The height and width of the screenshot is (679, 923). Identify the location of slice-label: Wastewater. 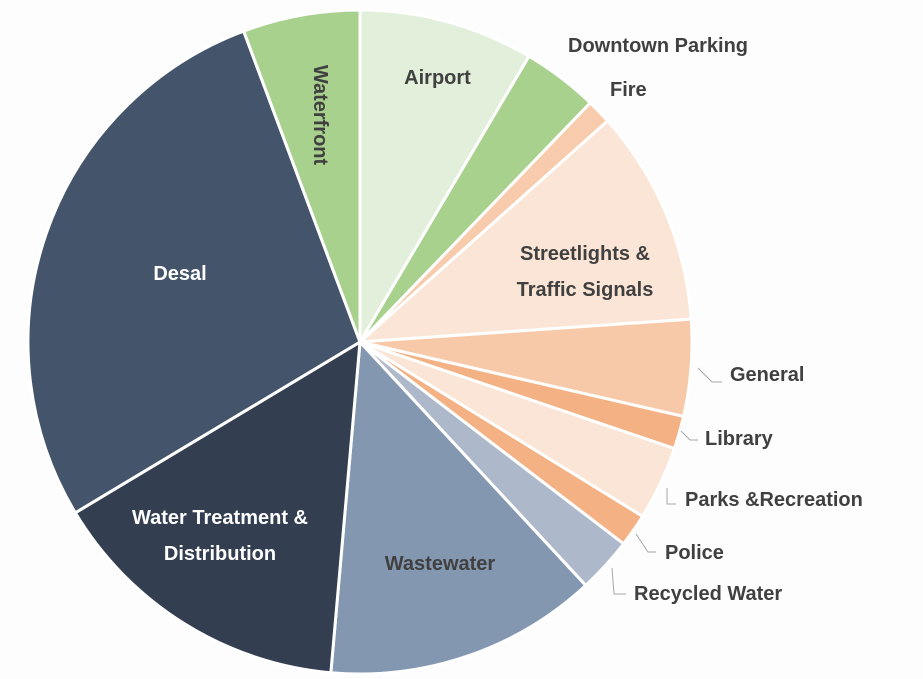
(440, 564).